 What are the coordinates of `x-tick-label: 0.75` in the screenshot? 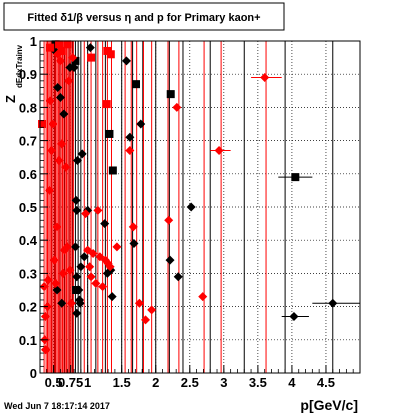 It's located at (70, 382).